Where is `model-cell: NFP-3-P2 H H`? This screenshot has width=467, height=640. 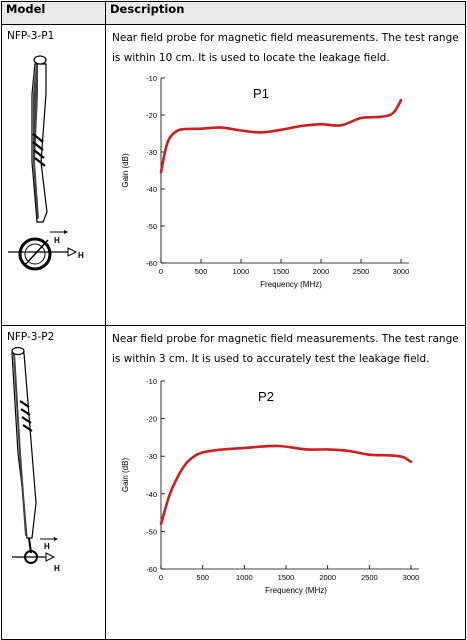 model-cell: NFP-3-P2 H H is located at coordinates (53, 482).